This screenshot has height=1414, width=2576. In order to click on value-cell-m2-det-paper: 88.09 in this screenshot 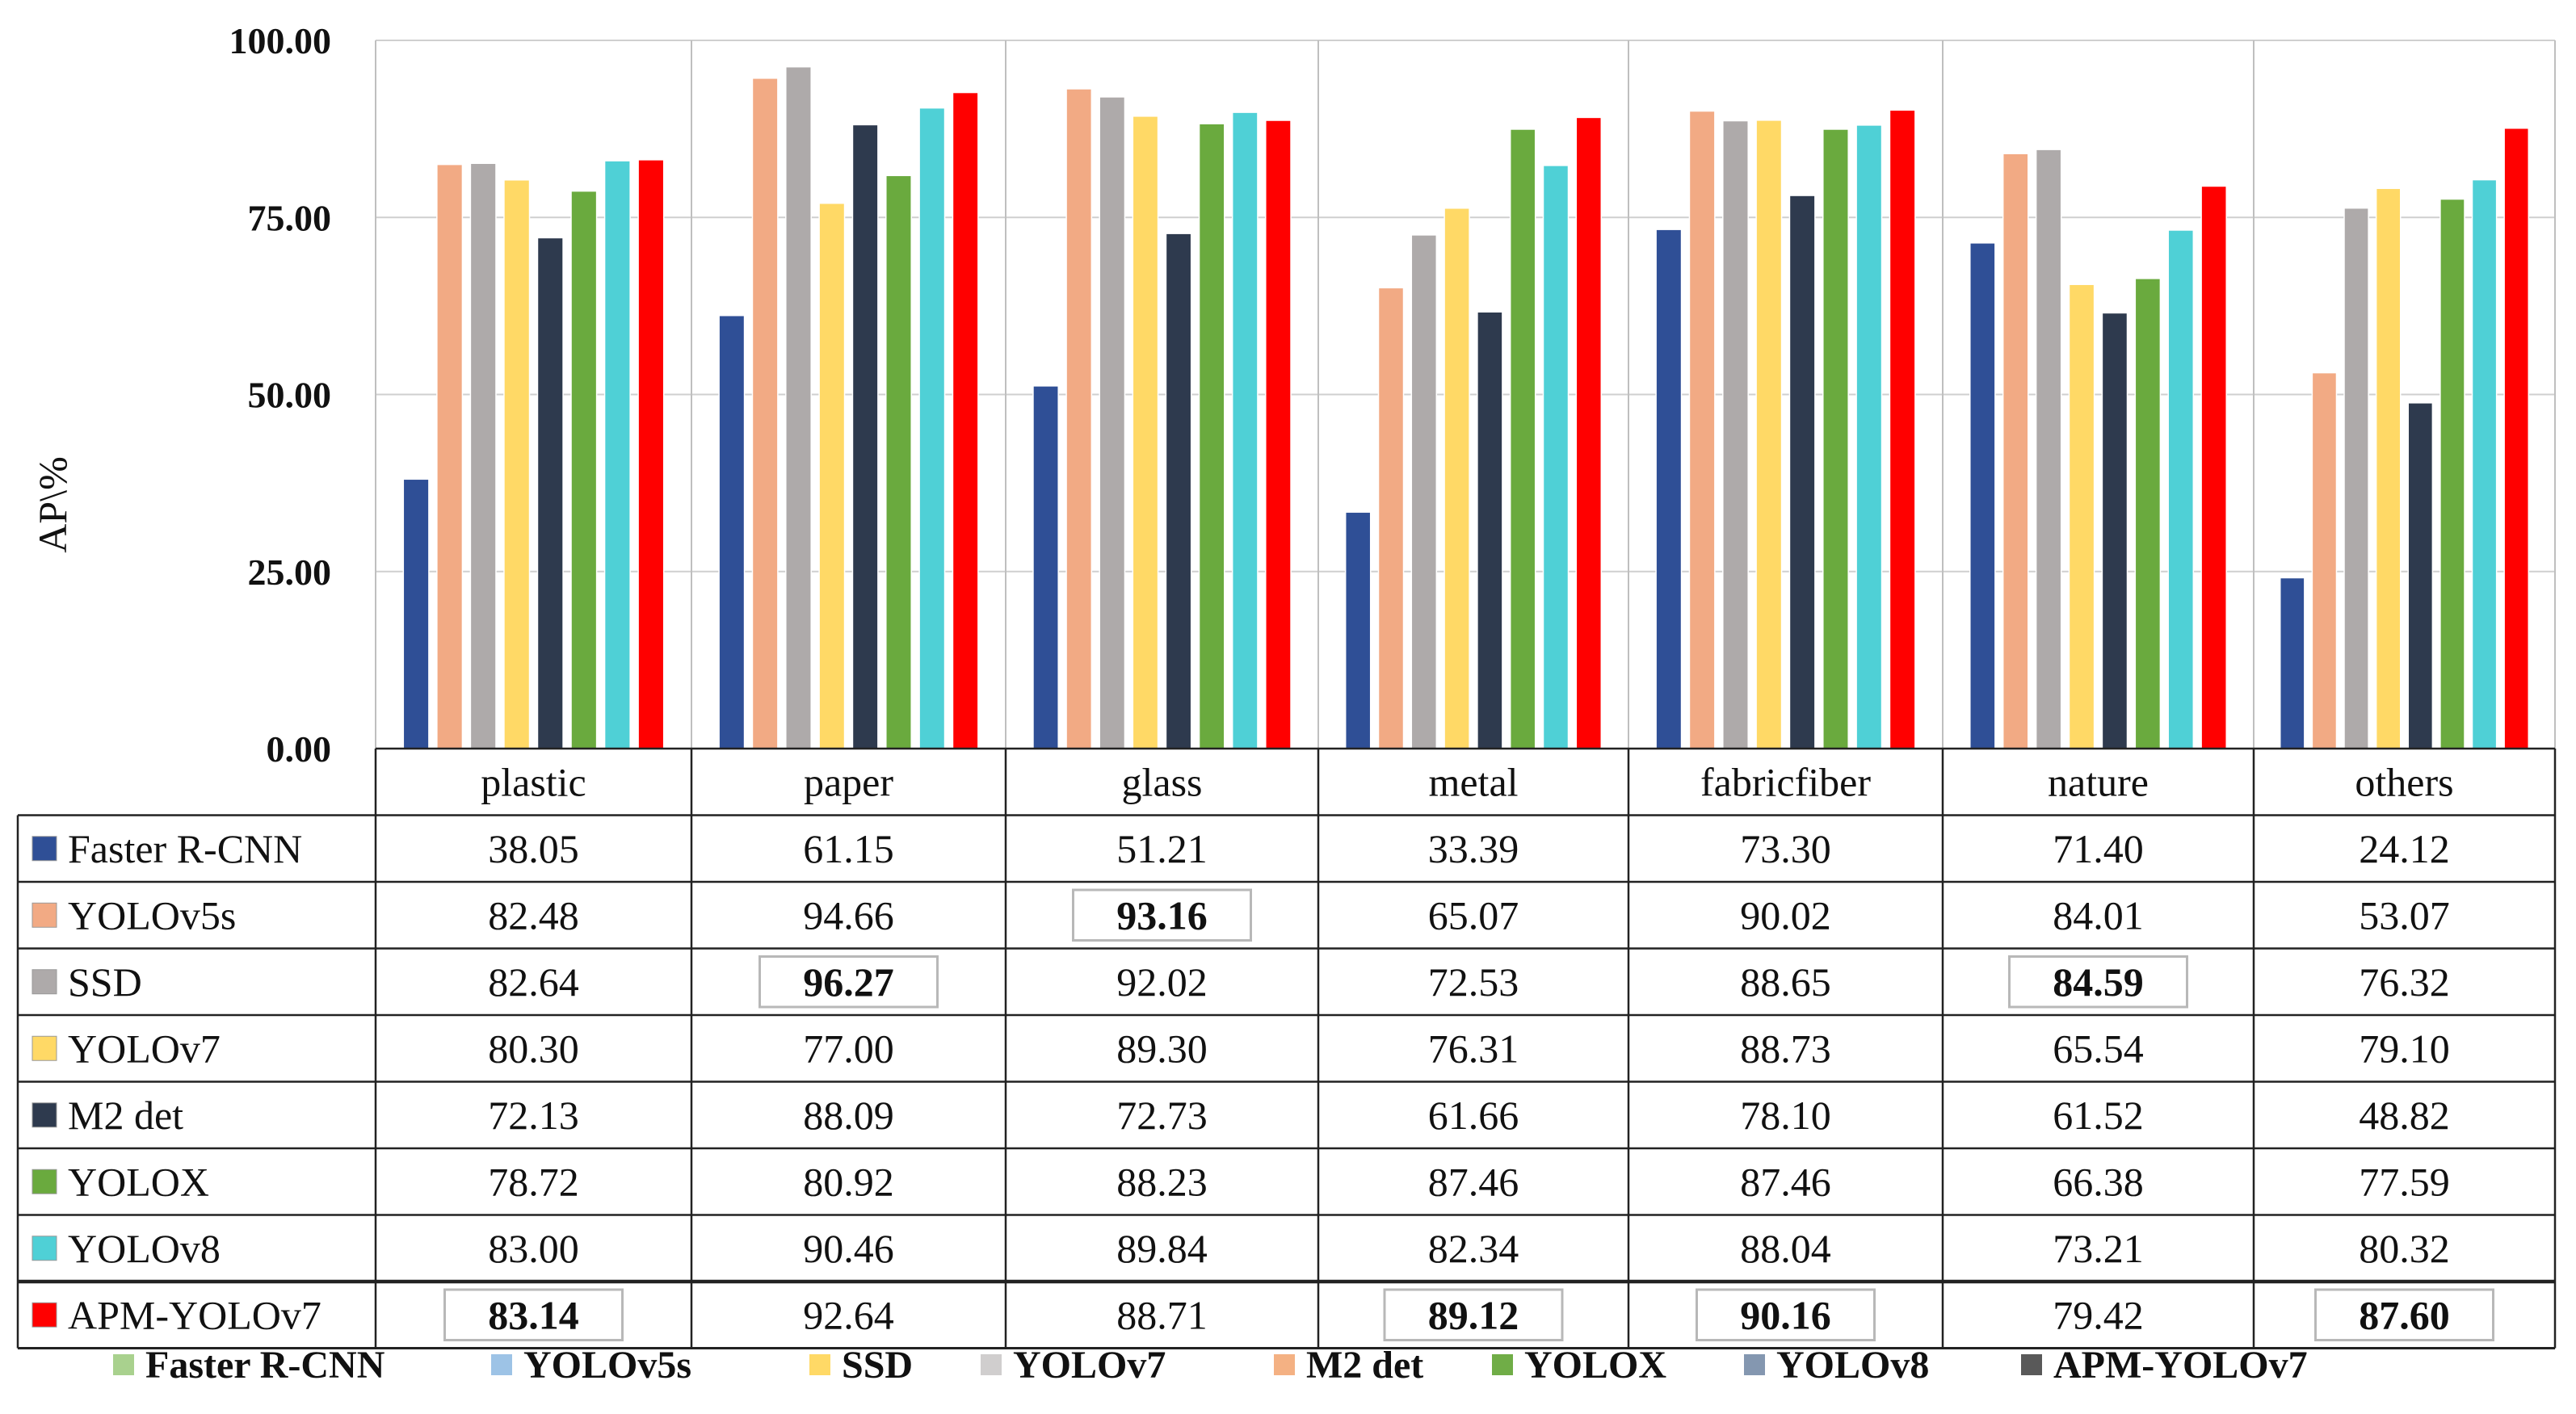, I will do `click(848, 1115)`.